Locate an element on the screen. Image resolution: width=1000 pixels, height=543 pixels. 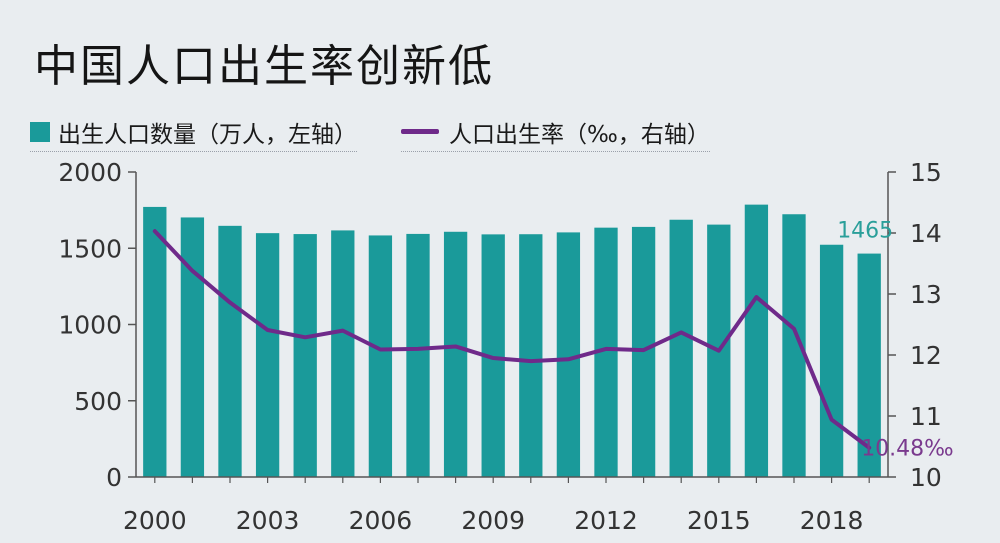
bar-2006 is located at coordinates (380, 356).